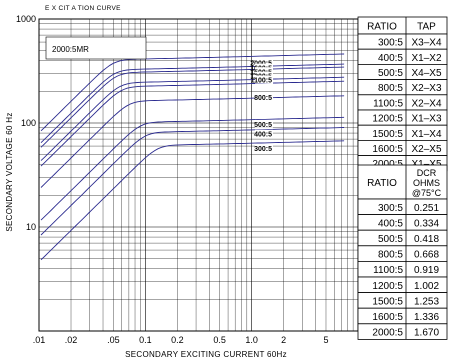  I want to click on table-cell-value: 0.418, so click(426, 239).